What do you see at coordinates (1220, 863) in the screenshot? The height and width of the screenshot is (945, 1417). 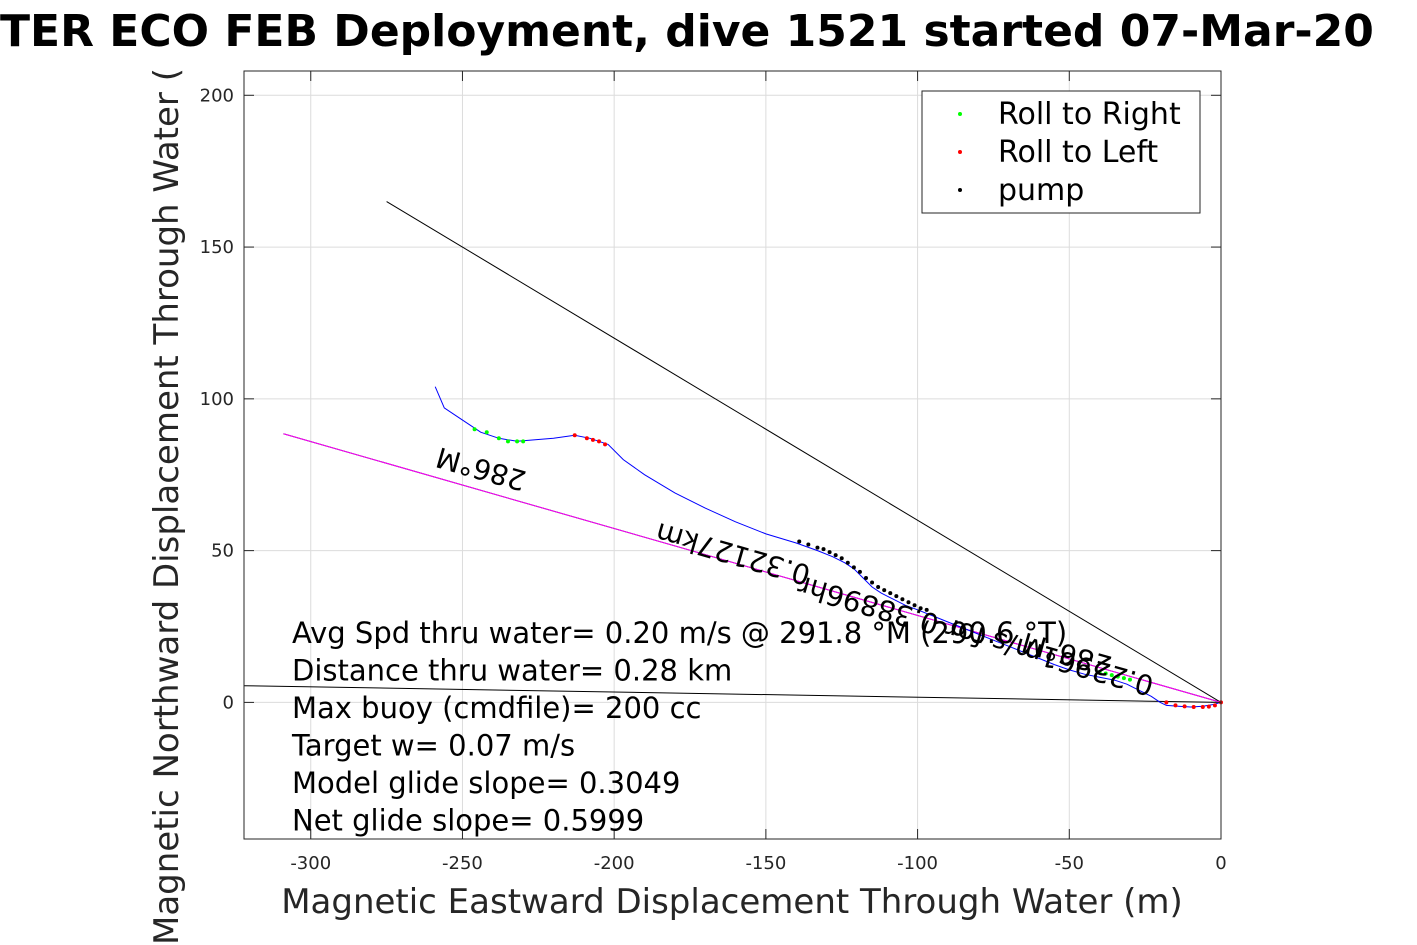 I see `x-tick-label: 0` at bounding box center [1220, 863].